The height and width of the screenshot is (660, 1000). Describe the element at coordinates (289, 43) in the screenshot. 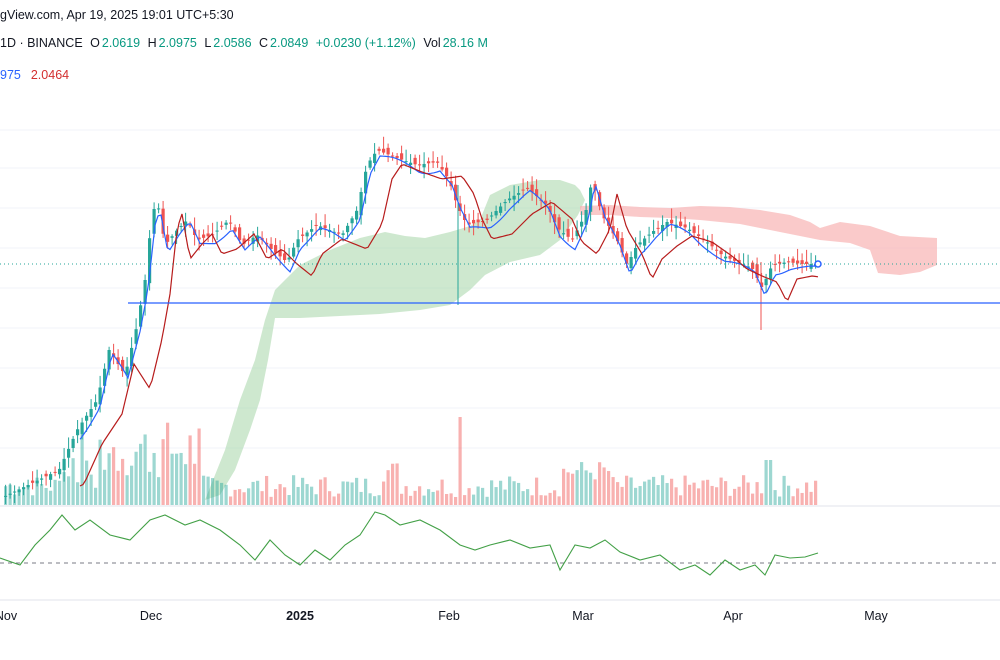

I see `close-value: 2.0849` at that location.